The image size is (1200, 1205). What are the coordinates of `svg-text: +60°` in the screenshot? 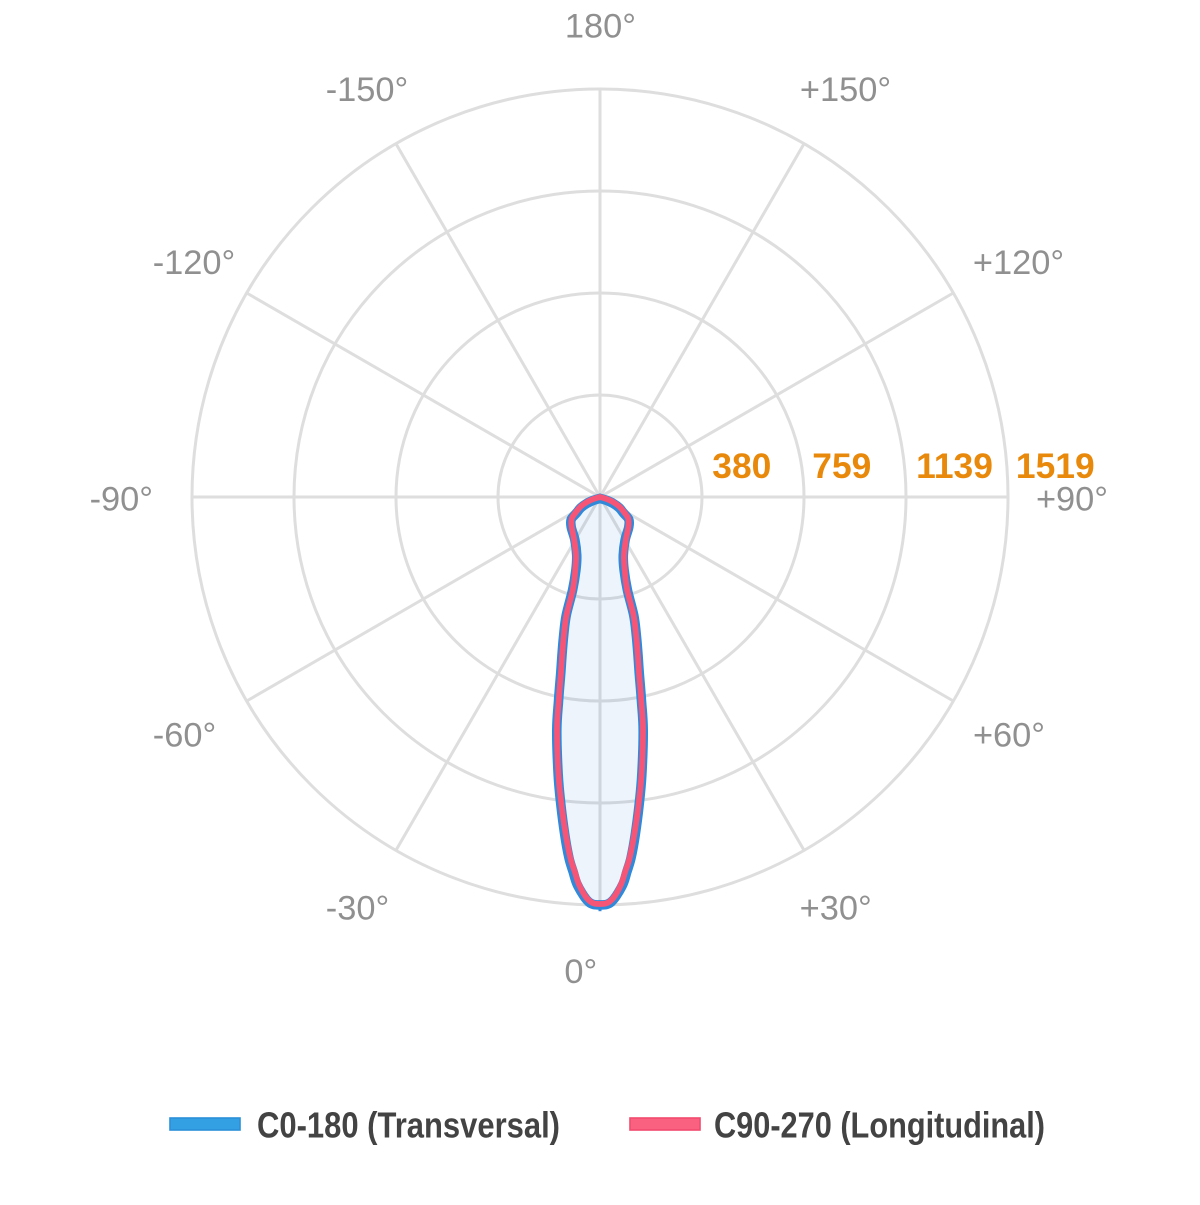 It's located at (1009, 735).